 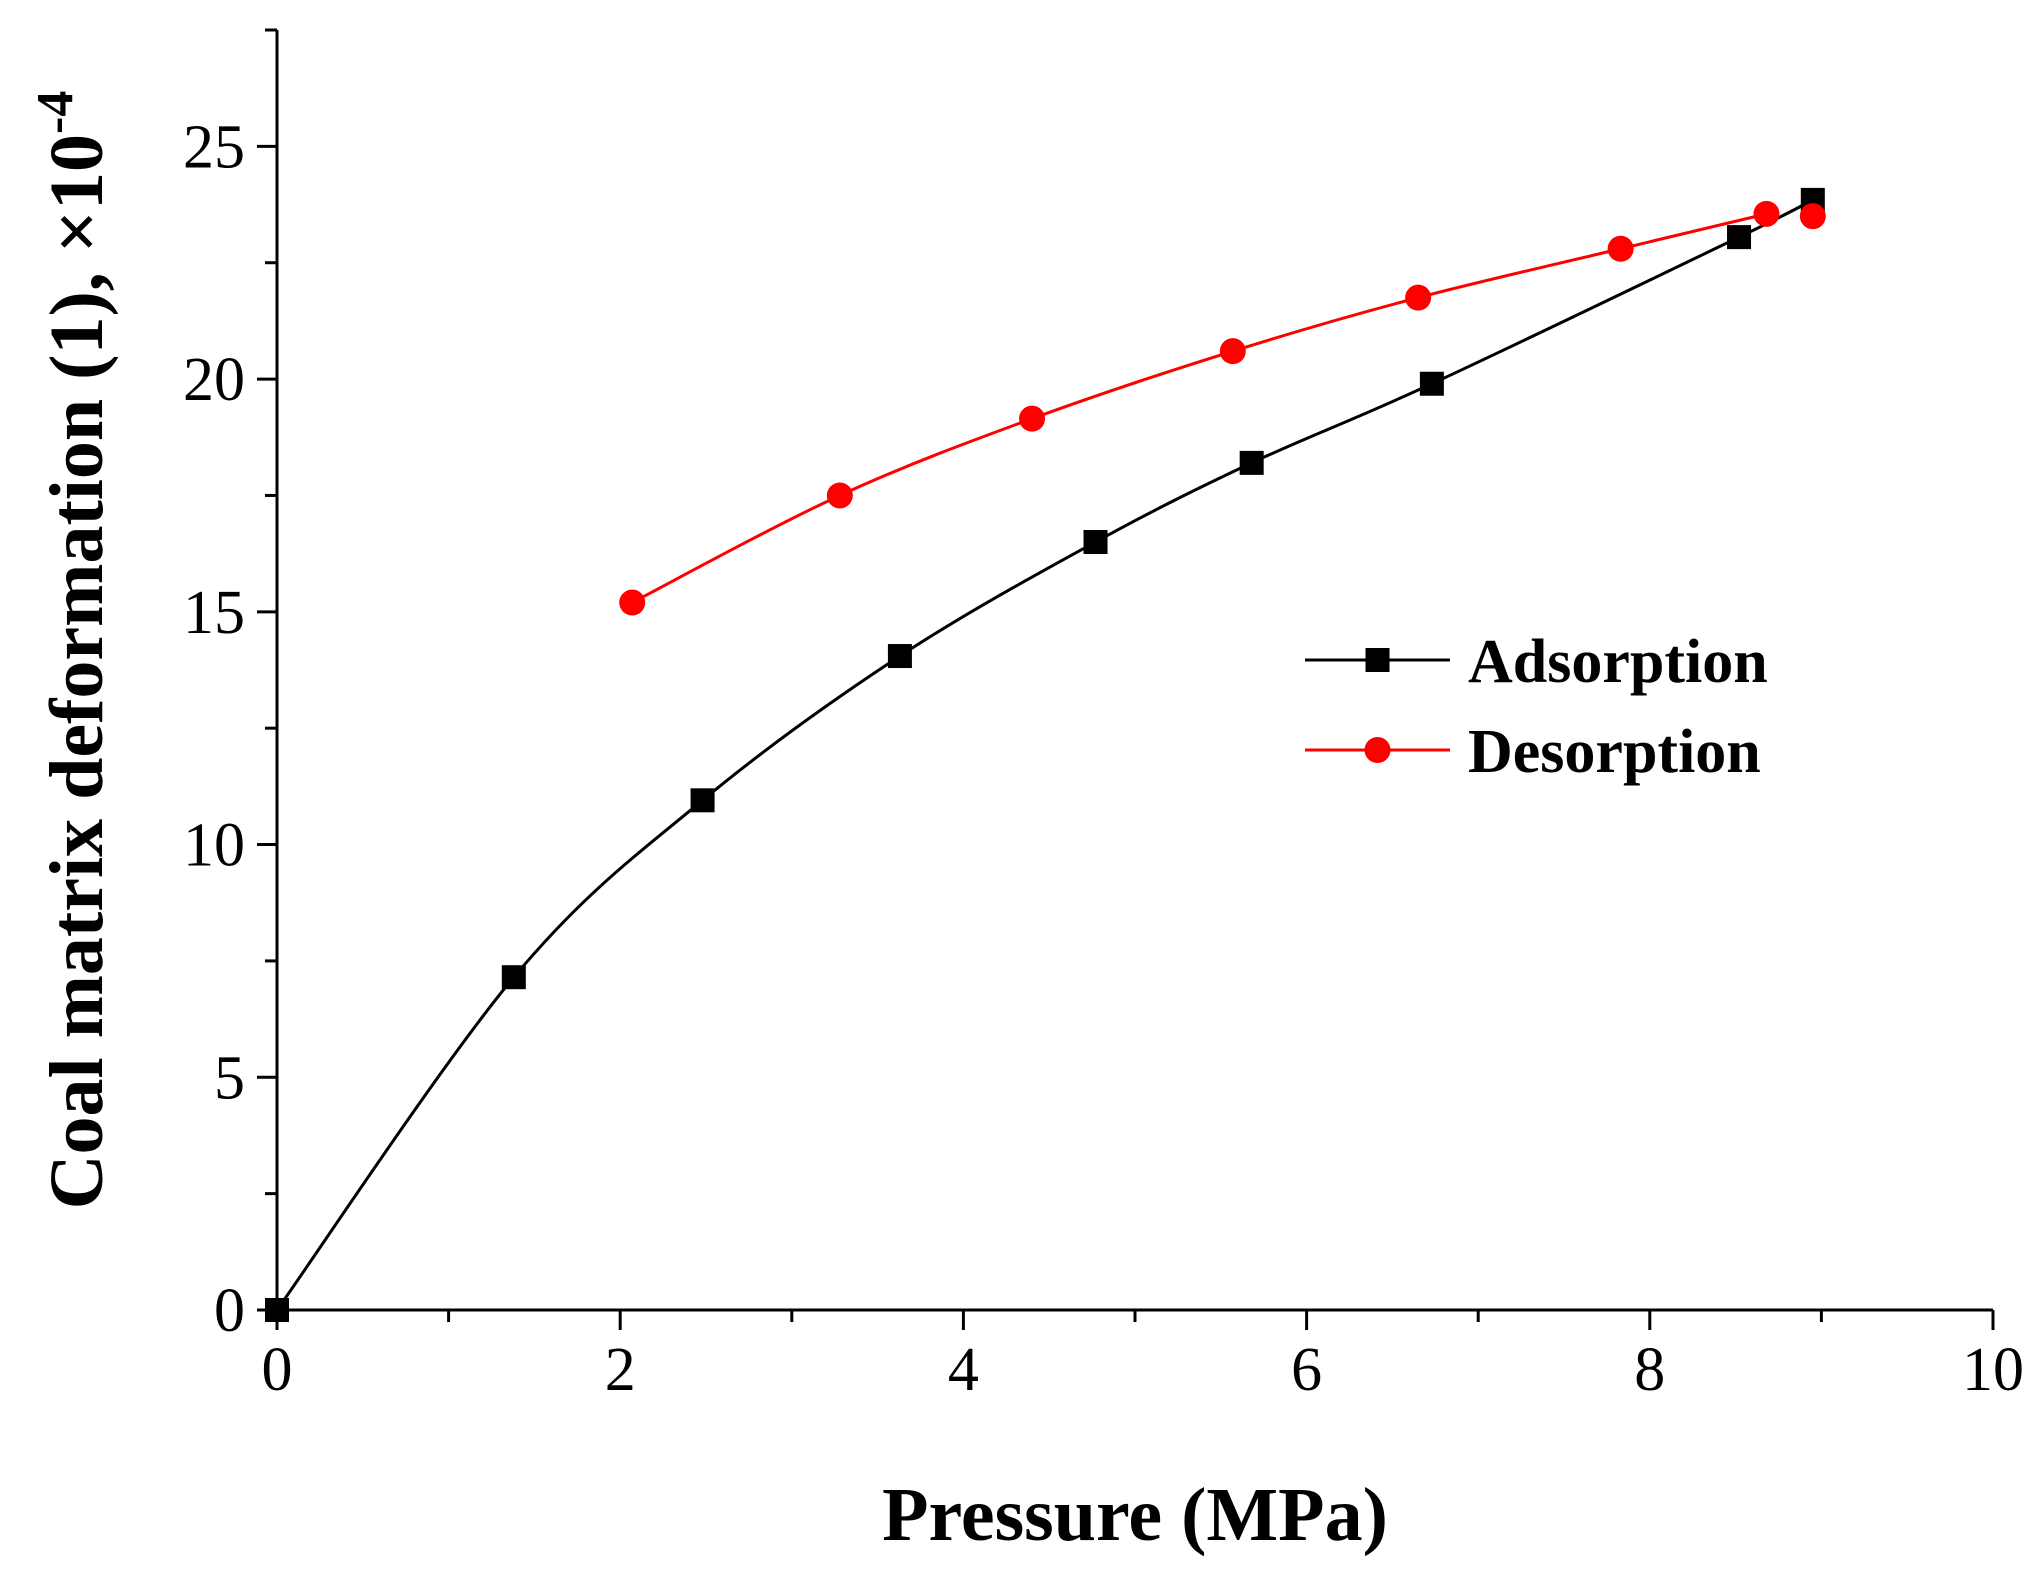 I want to click on y-tick-label: 20, so click(x=214, y=380).